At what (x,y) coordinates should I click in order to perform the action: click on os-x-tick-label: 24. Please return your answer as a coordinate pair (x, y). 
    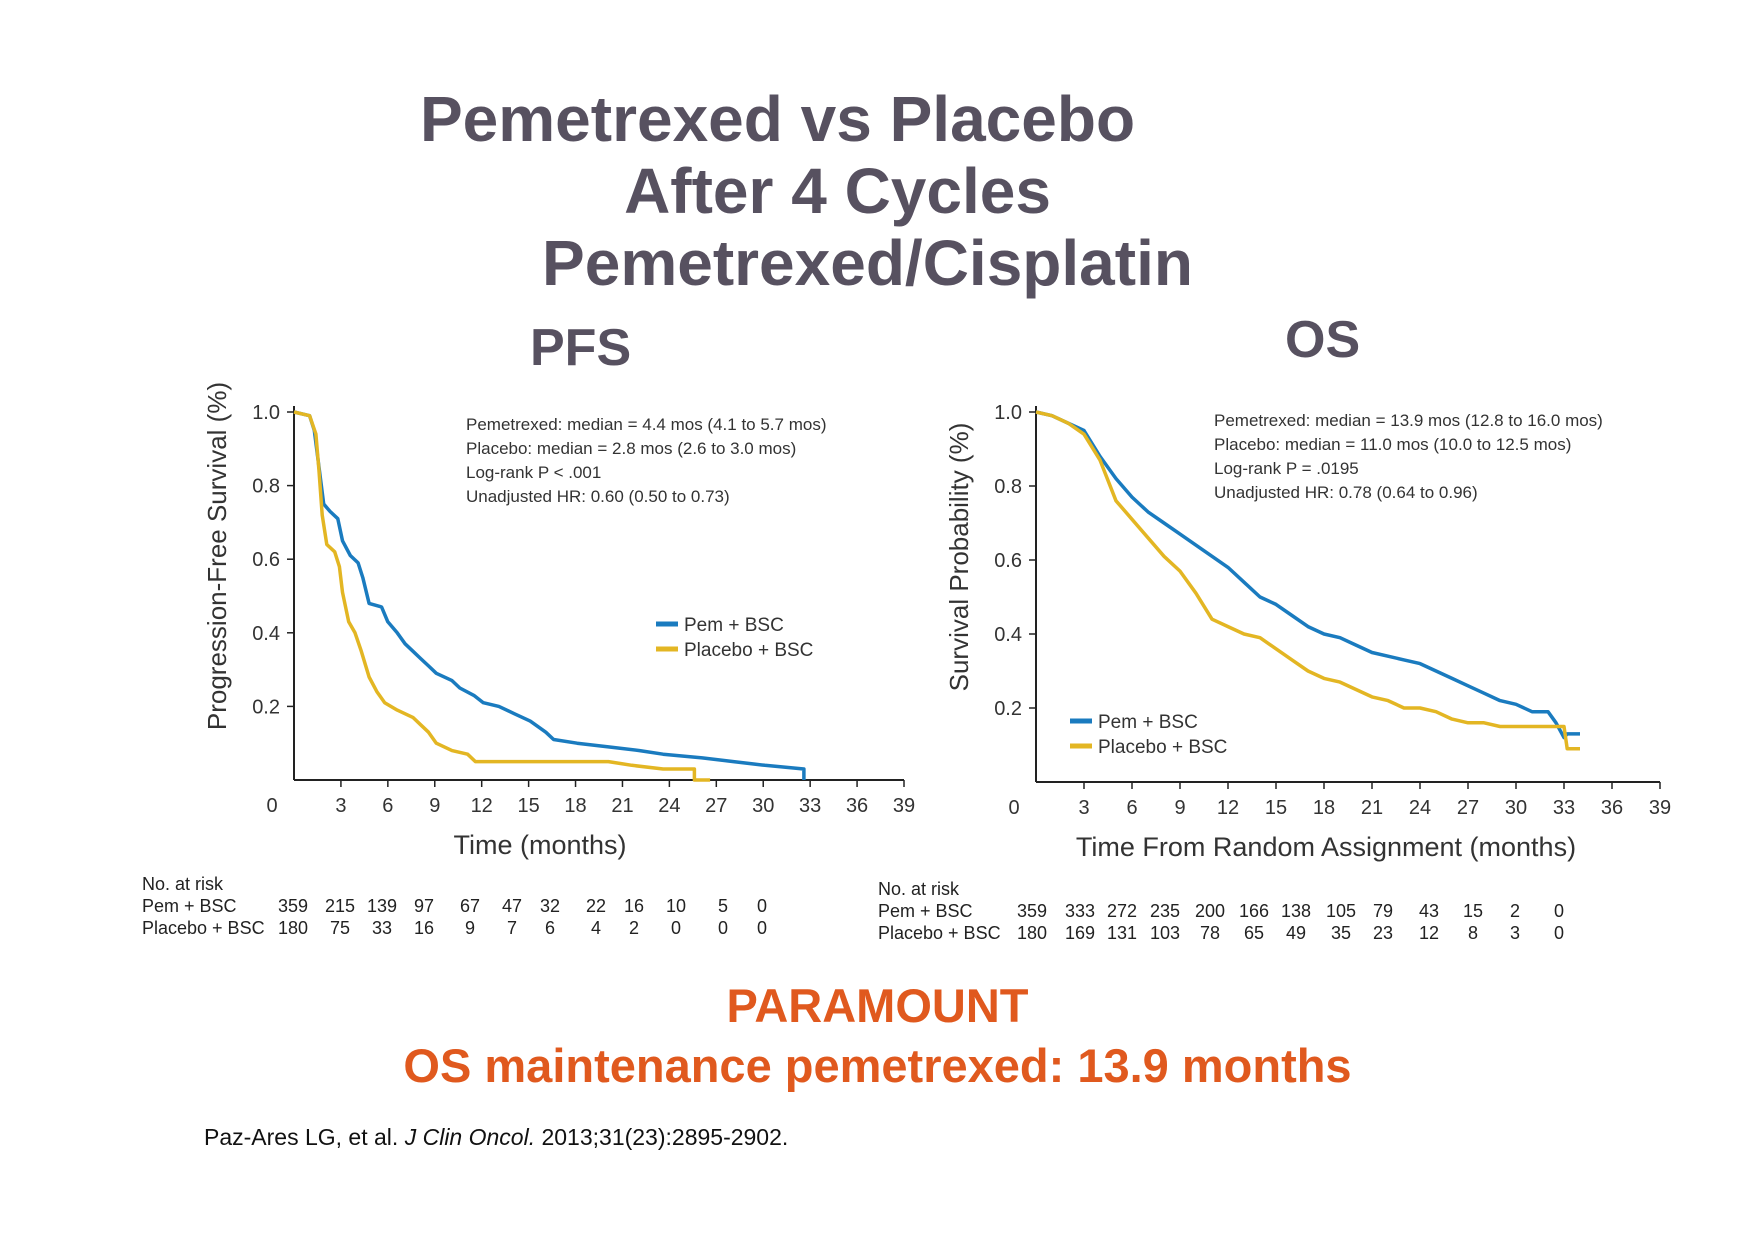
    Looking at the image, I should click on (1420, 808).